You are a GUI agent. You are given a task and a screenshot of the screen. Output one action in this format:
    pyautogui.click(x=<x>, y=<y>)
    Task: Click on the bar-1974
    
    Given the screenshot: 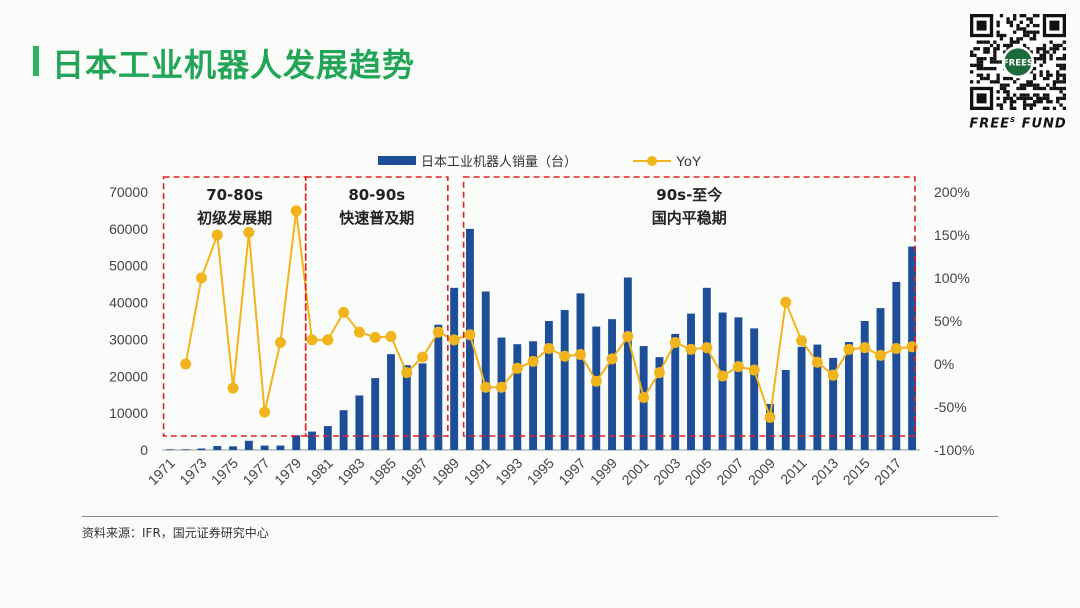 What is the action you would take?
    pyautogui.click(x=217, y=447)
    